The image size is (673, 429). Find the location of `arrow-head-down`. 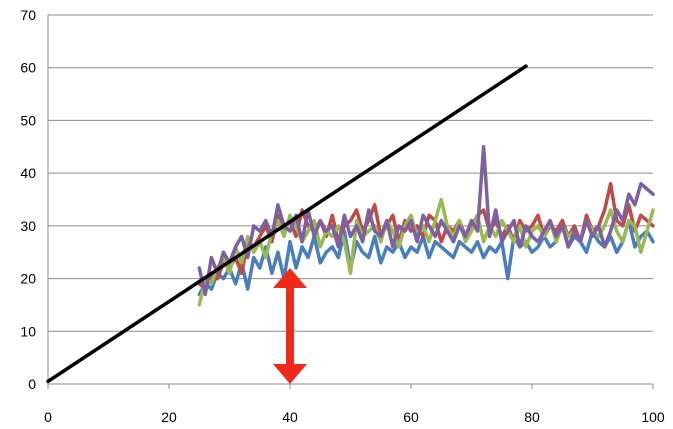

arrow-head-down is located at coordinates (290, 374).